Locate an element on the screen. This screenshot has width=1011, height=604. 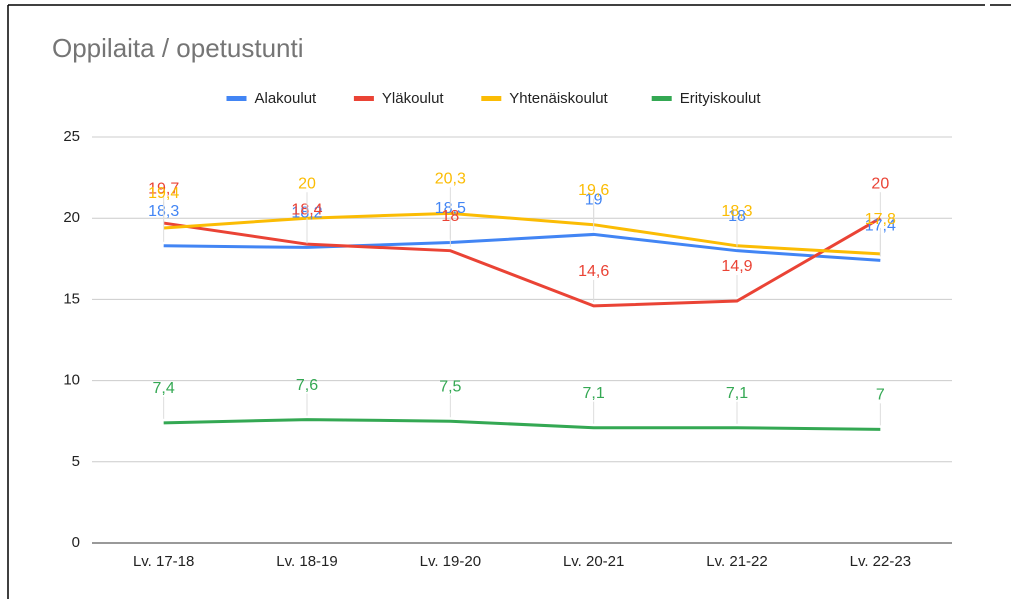
data-label: 7,5 is located at coordinates (450, 386).